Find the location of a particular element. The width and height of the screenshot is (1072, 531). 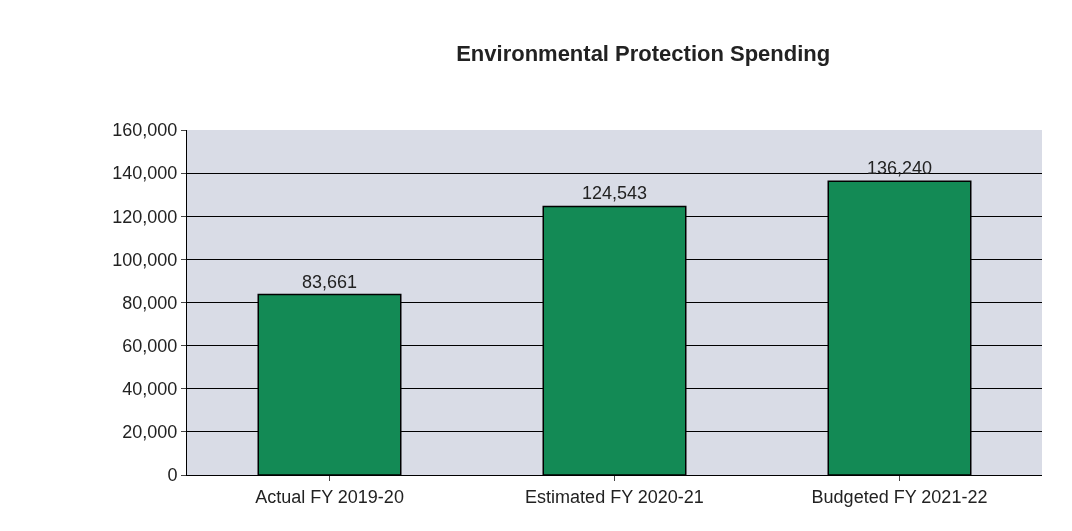

data-label: 83,661 is located at coordinates (329, 281).